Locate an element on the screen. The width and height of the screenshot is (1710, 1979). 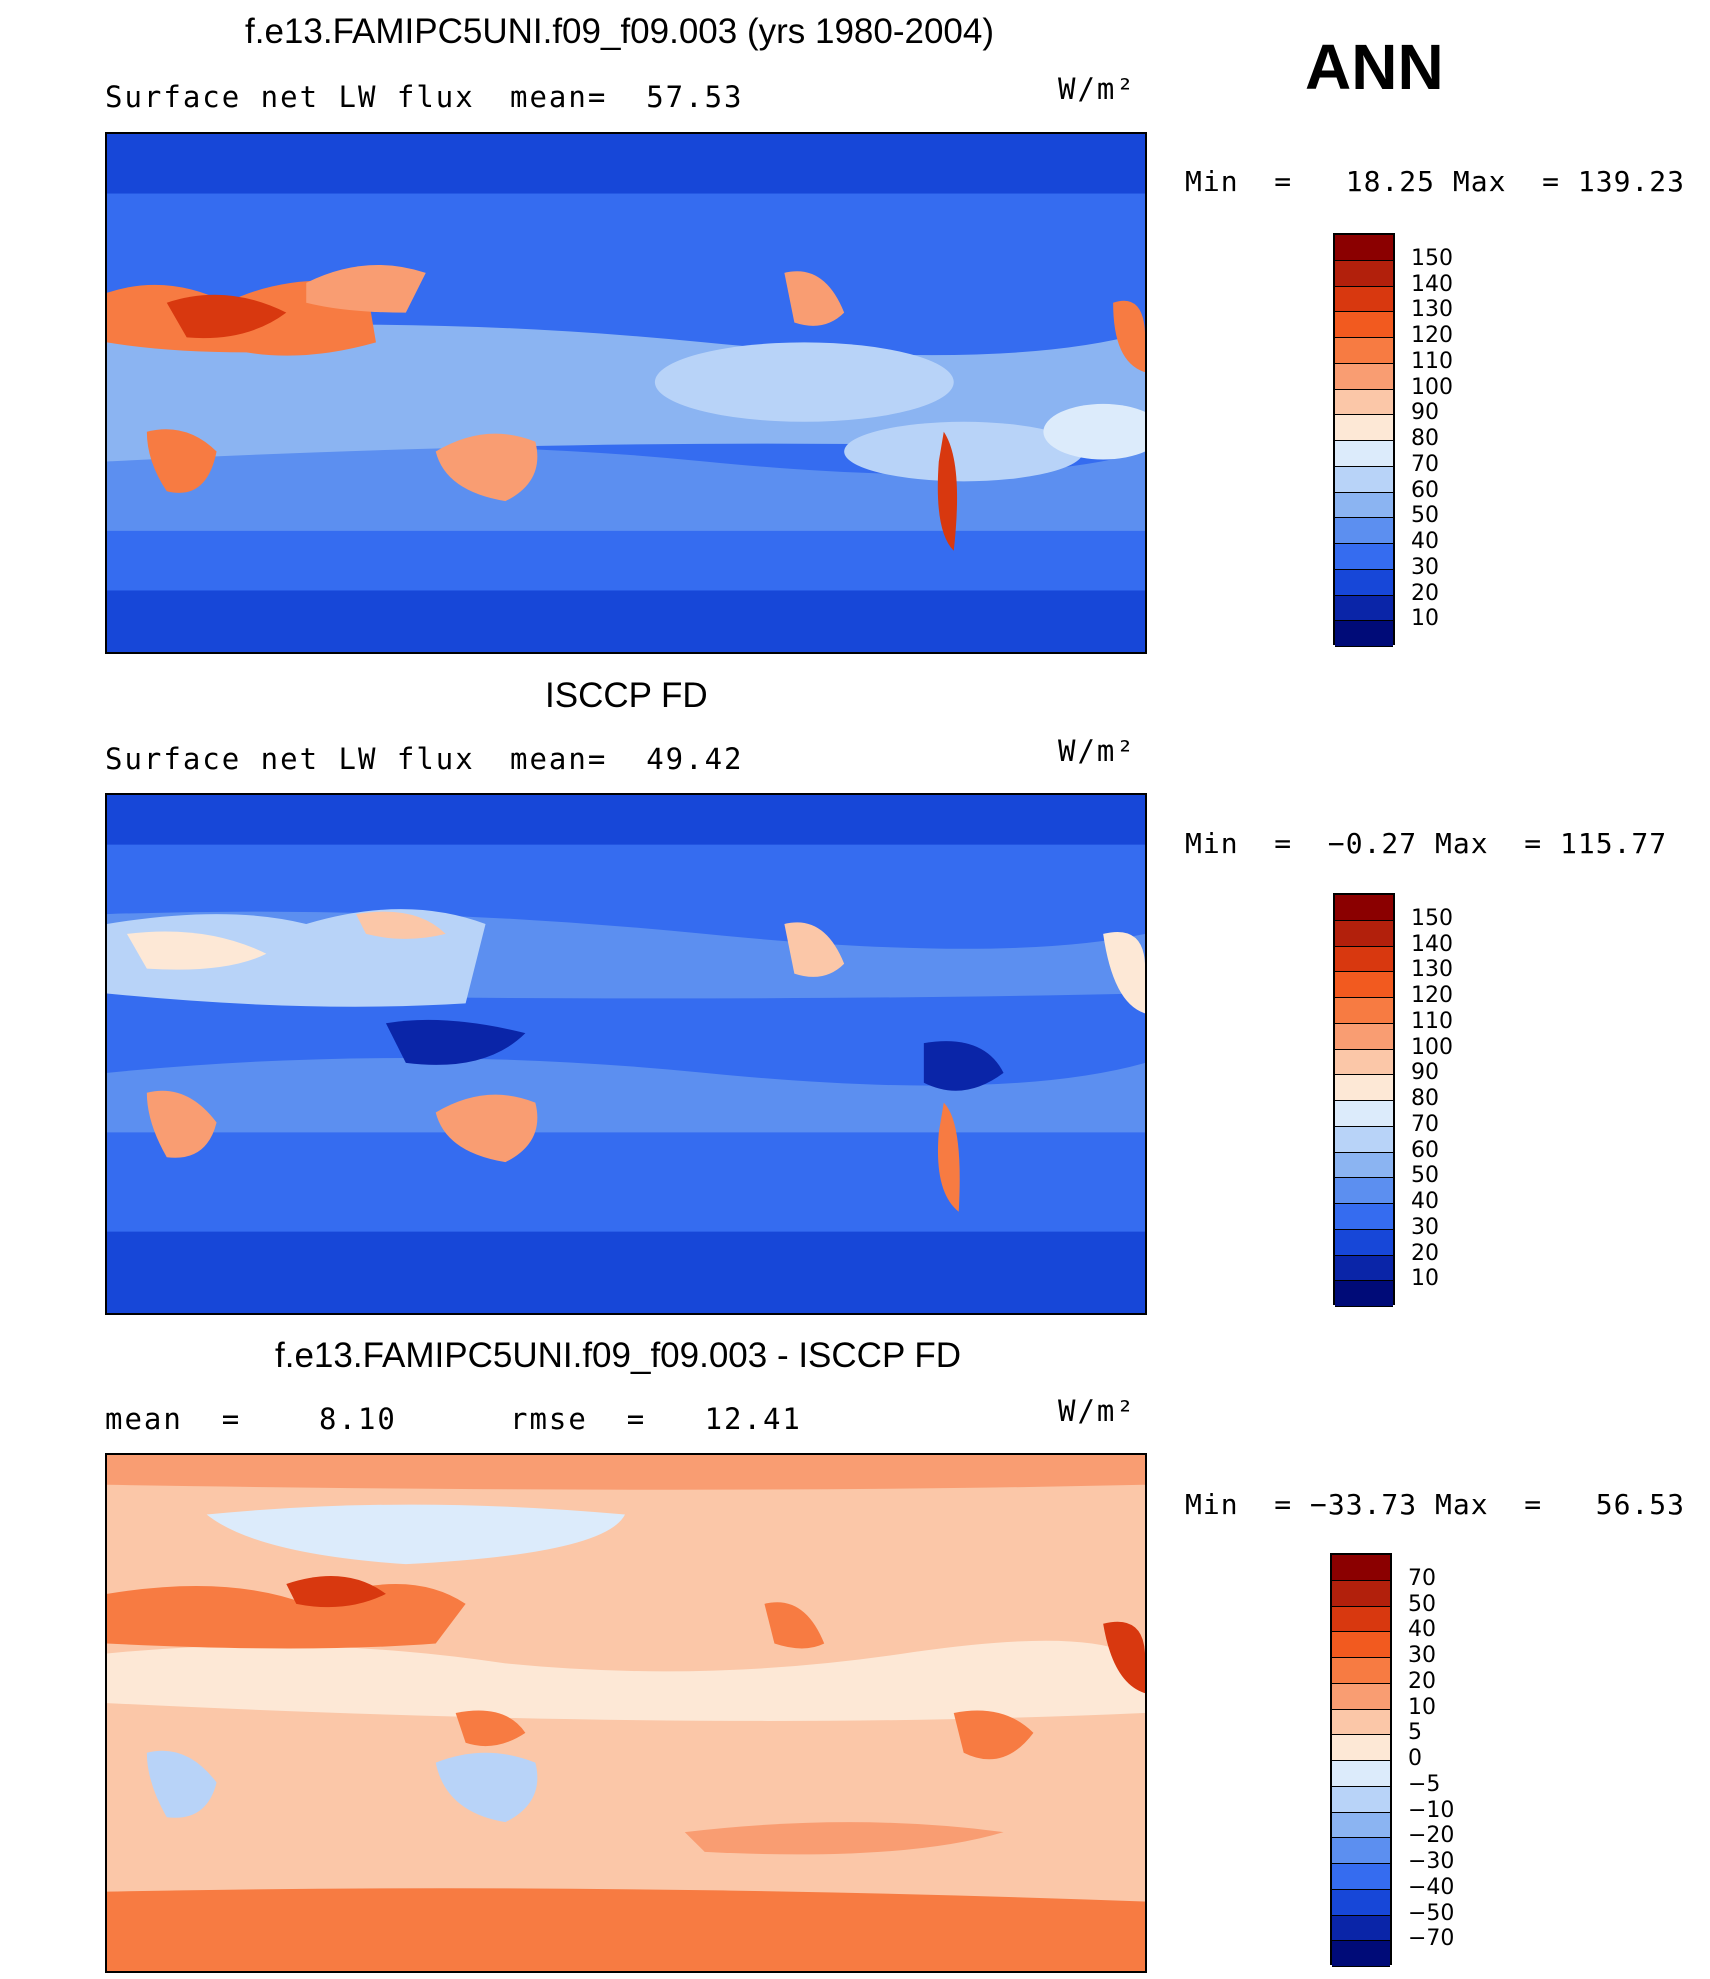
panel2-title: ISCCP FD is located at coordinates (626, 695).